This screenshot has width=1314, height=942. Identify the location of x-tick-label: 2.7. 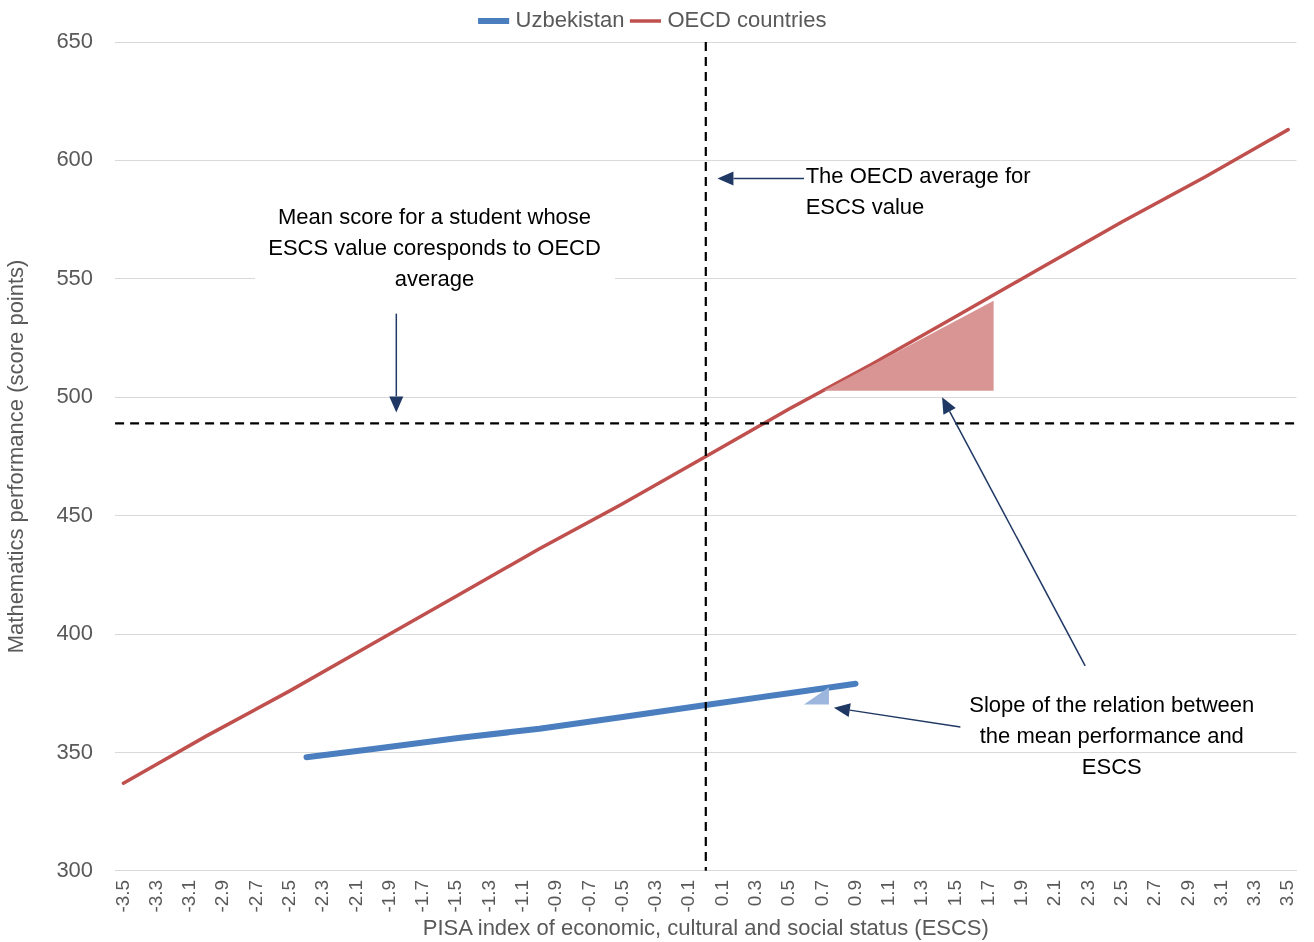
(1154, 893).